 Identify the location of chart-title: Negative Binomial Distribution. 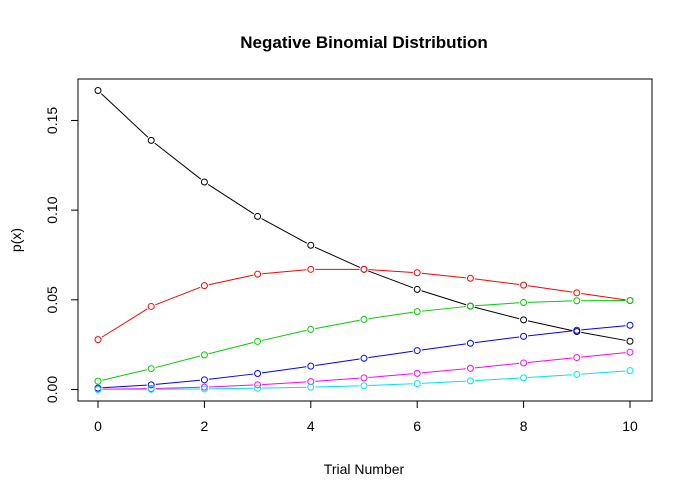
(363, 42).